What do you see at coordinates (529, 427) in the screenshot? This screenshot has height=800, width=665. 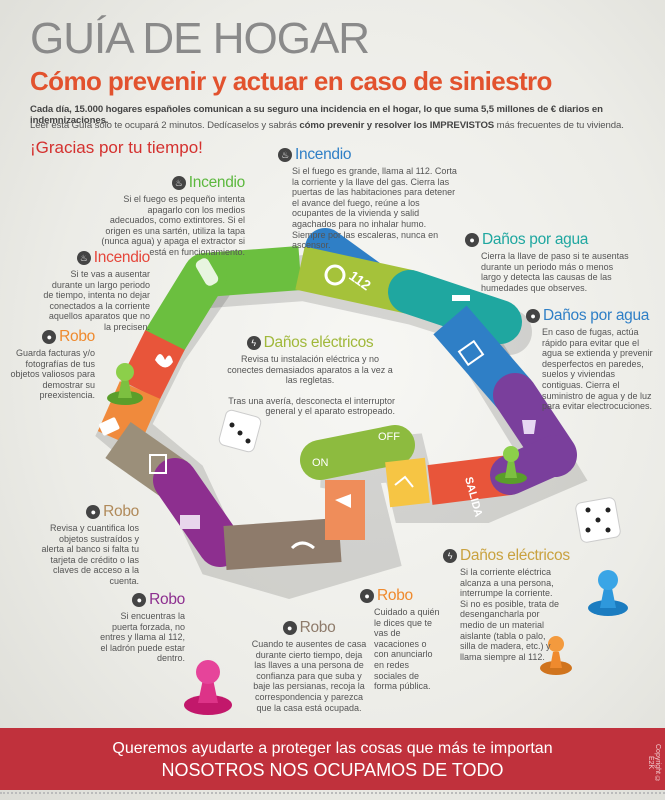 I see `bucket-icon` at bounding box center [529, 427].